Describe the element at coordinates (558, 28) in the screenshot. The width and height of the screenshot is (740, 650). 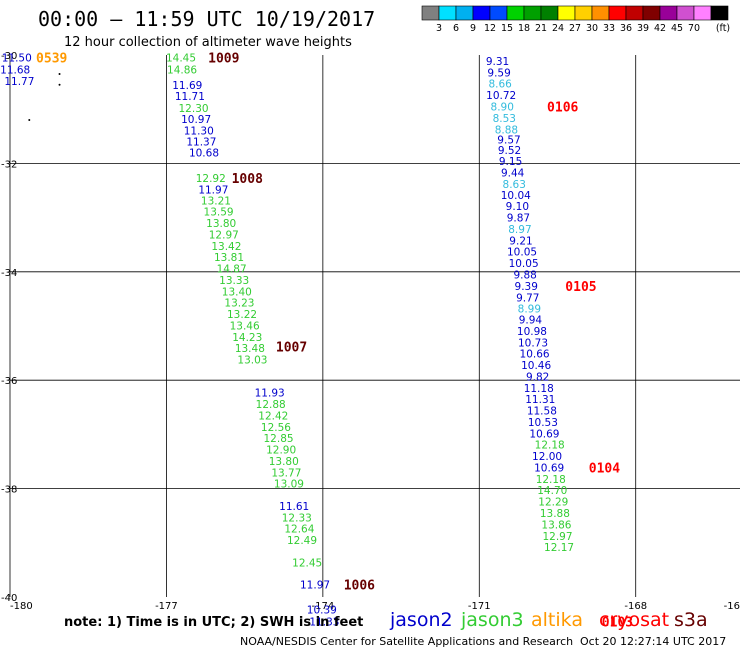
I see `colorbar-label: 24` at that location.